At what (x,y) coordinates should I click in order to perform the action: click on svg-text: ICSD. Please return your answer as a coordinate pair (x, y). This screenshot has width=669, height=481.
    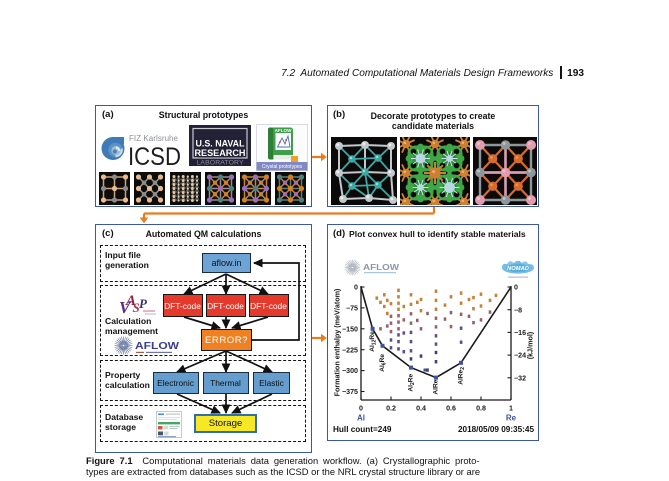
    Looking at the image, I should click on (154, 156).